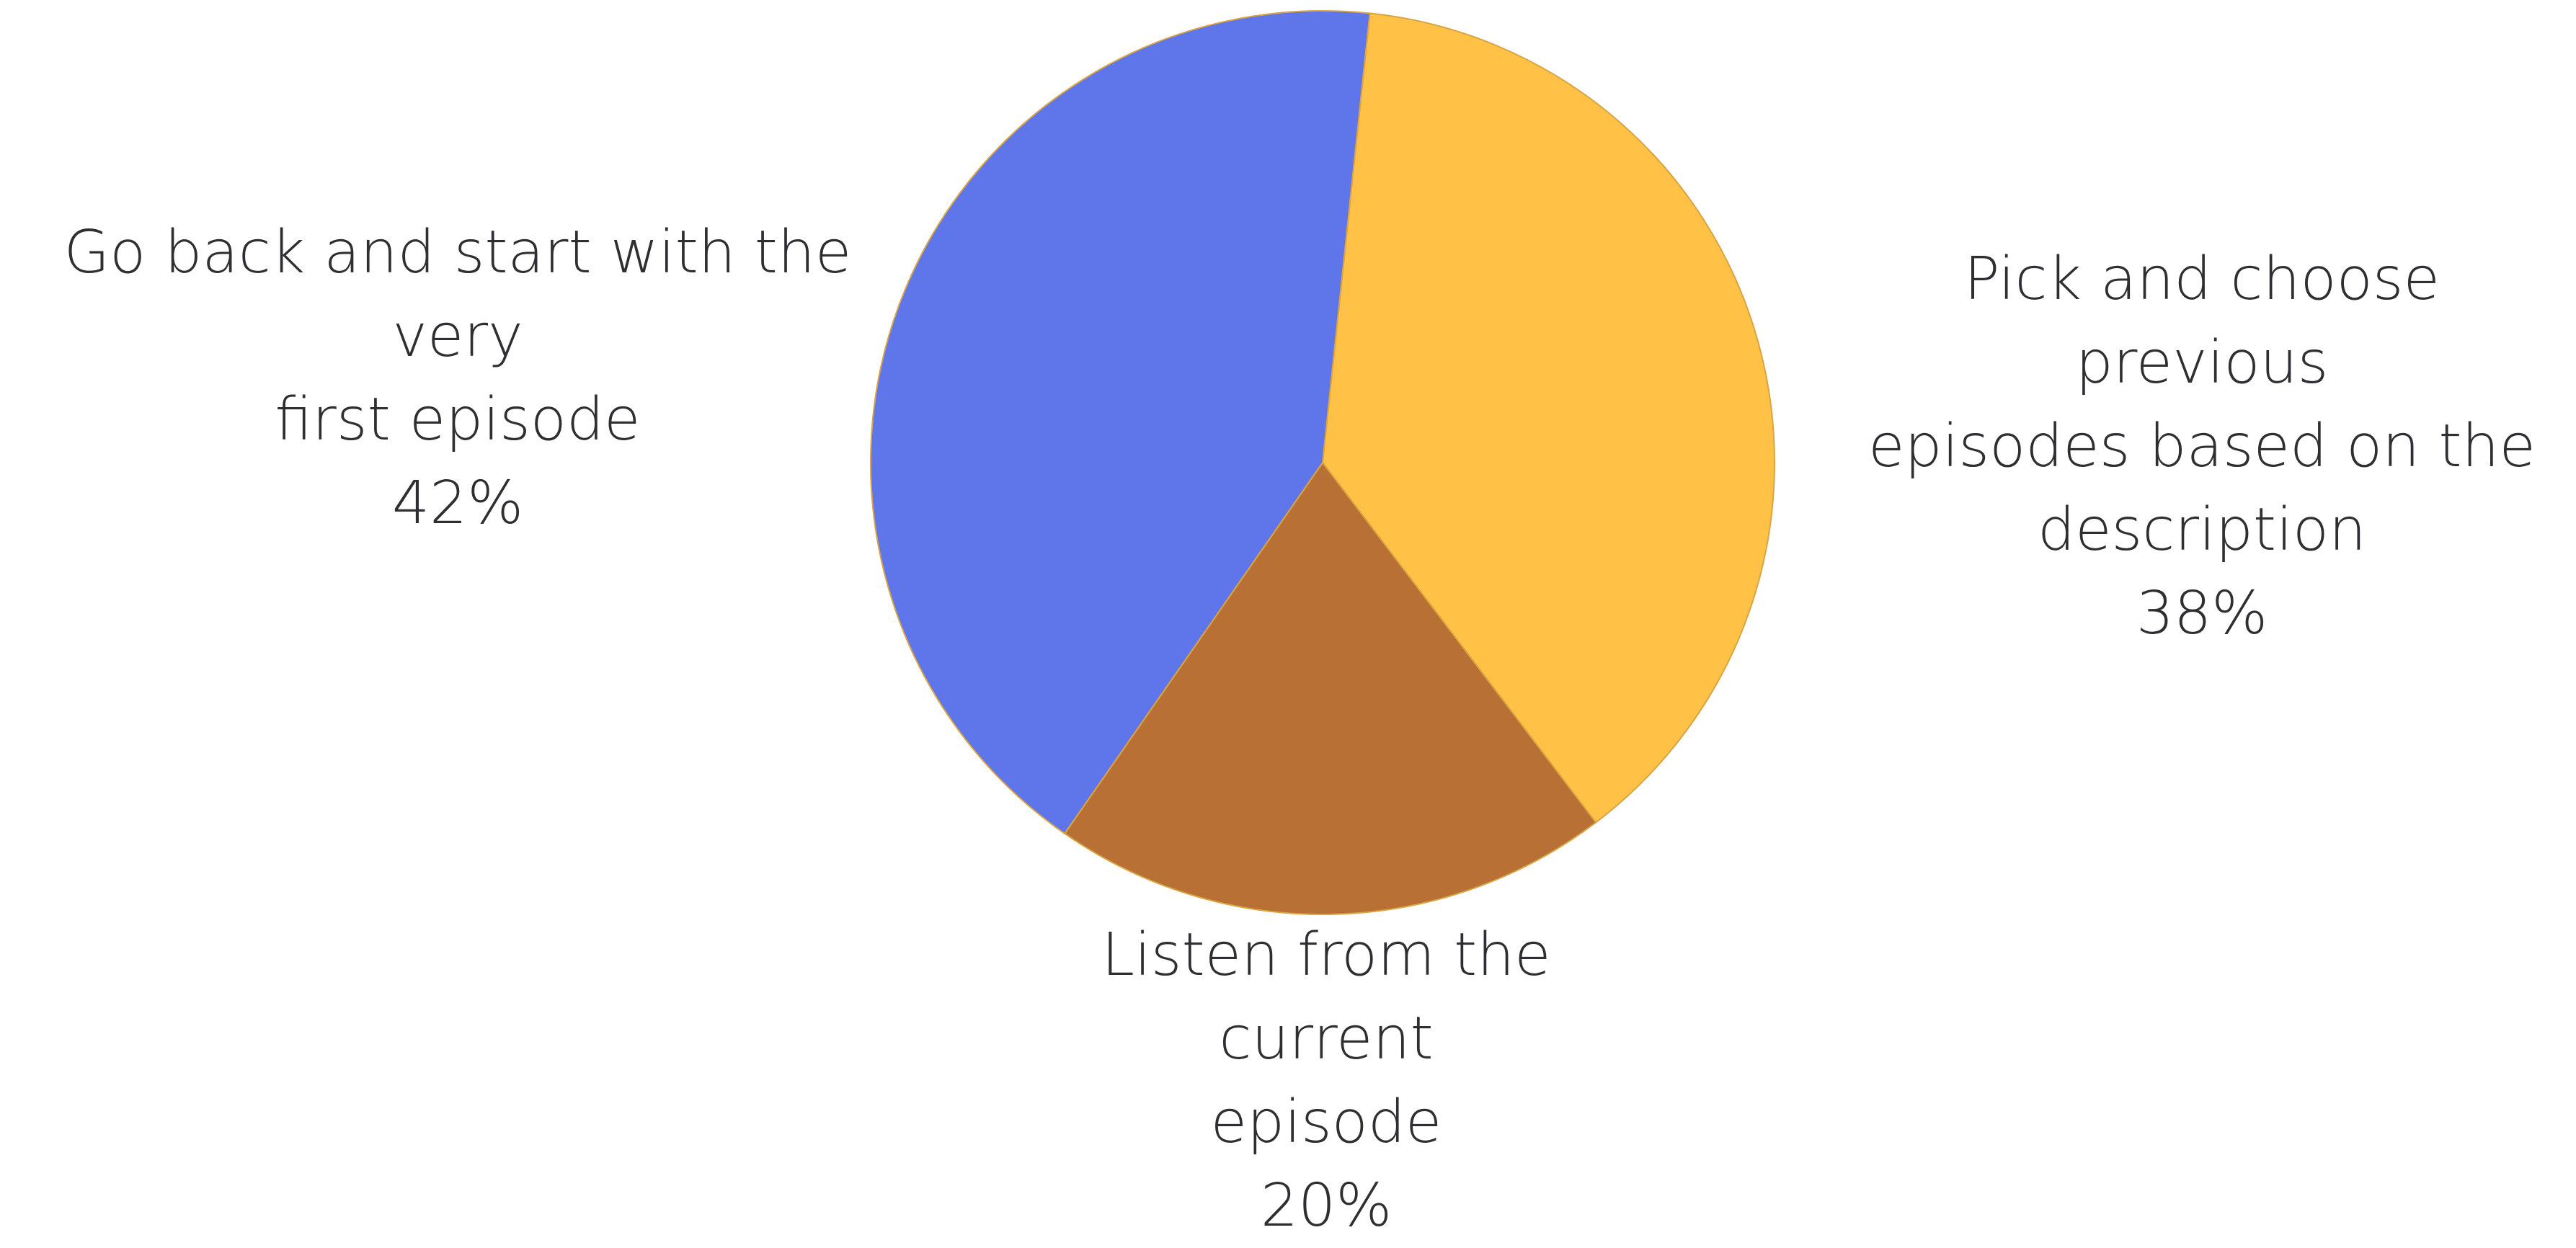  I want to click on slice-label-line: Listen from the current, so click(1326, 997).